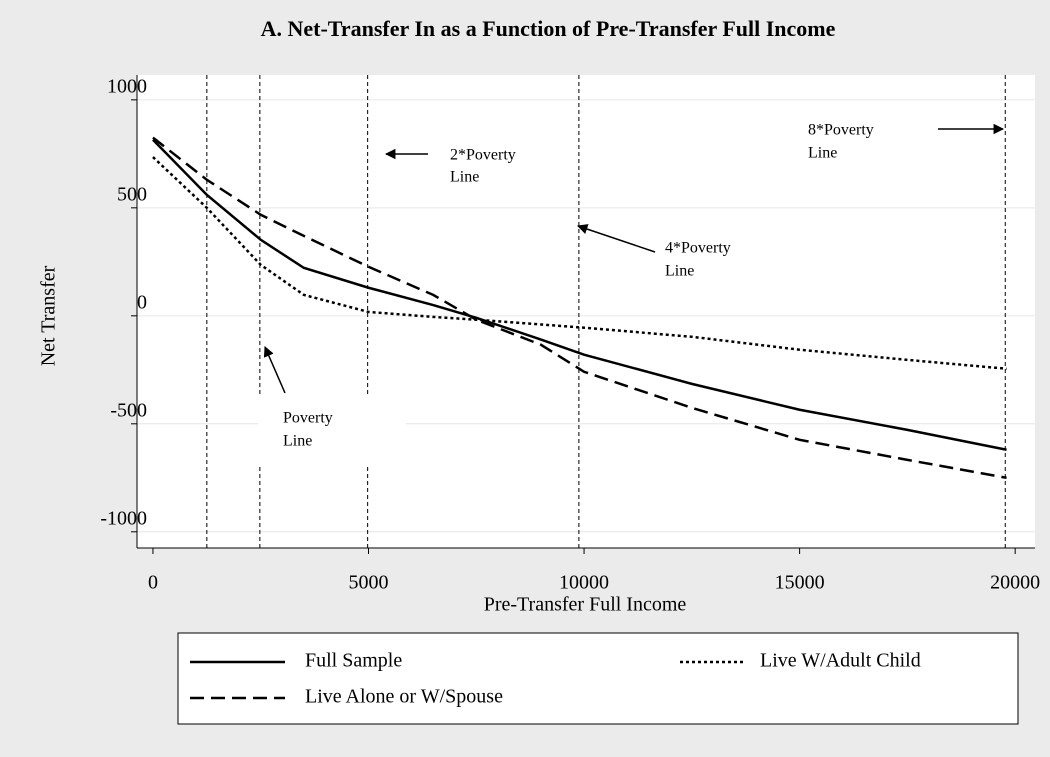  What do you see at coordinates (128, 410) in the screenshot?
I see `y-tick-label: -500` at bounding box center [128, 410].